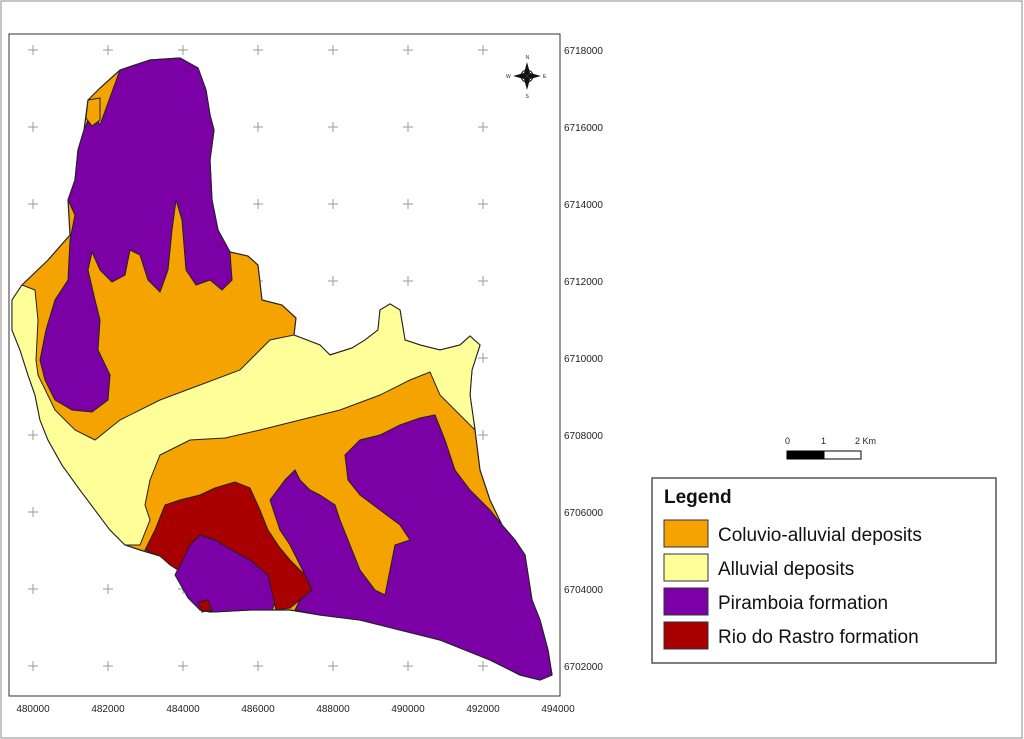 This screenshot has width=1024, height=739. I want to click on north-arrow-n-icon, so click(527, 69).